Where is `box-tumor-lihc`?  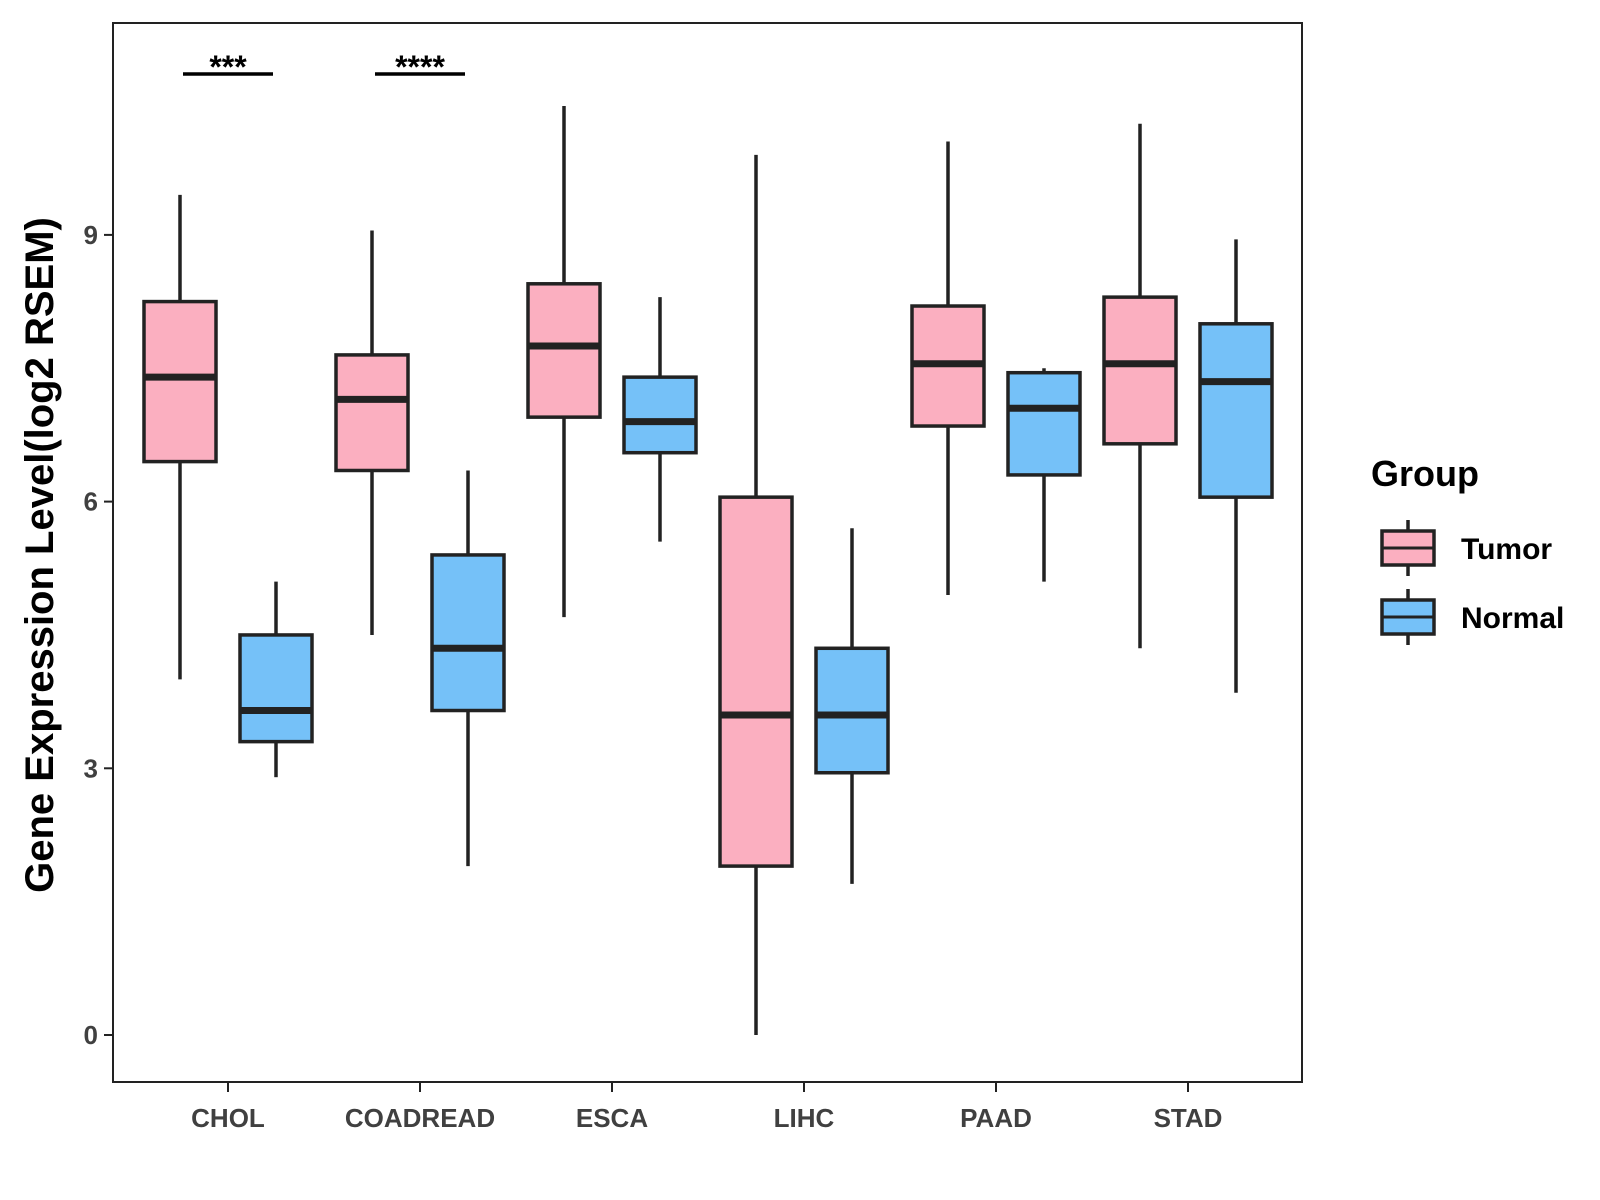
box-tumor-lihc is located at coordinates (756, 594).